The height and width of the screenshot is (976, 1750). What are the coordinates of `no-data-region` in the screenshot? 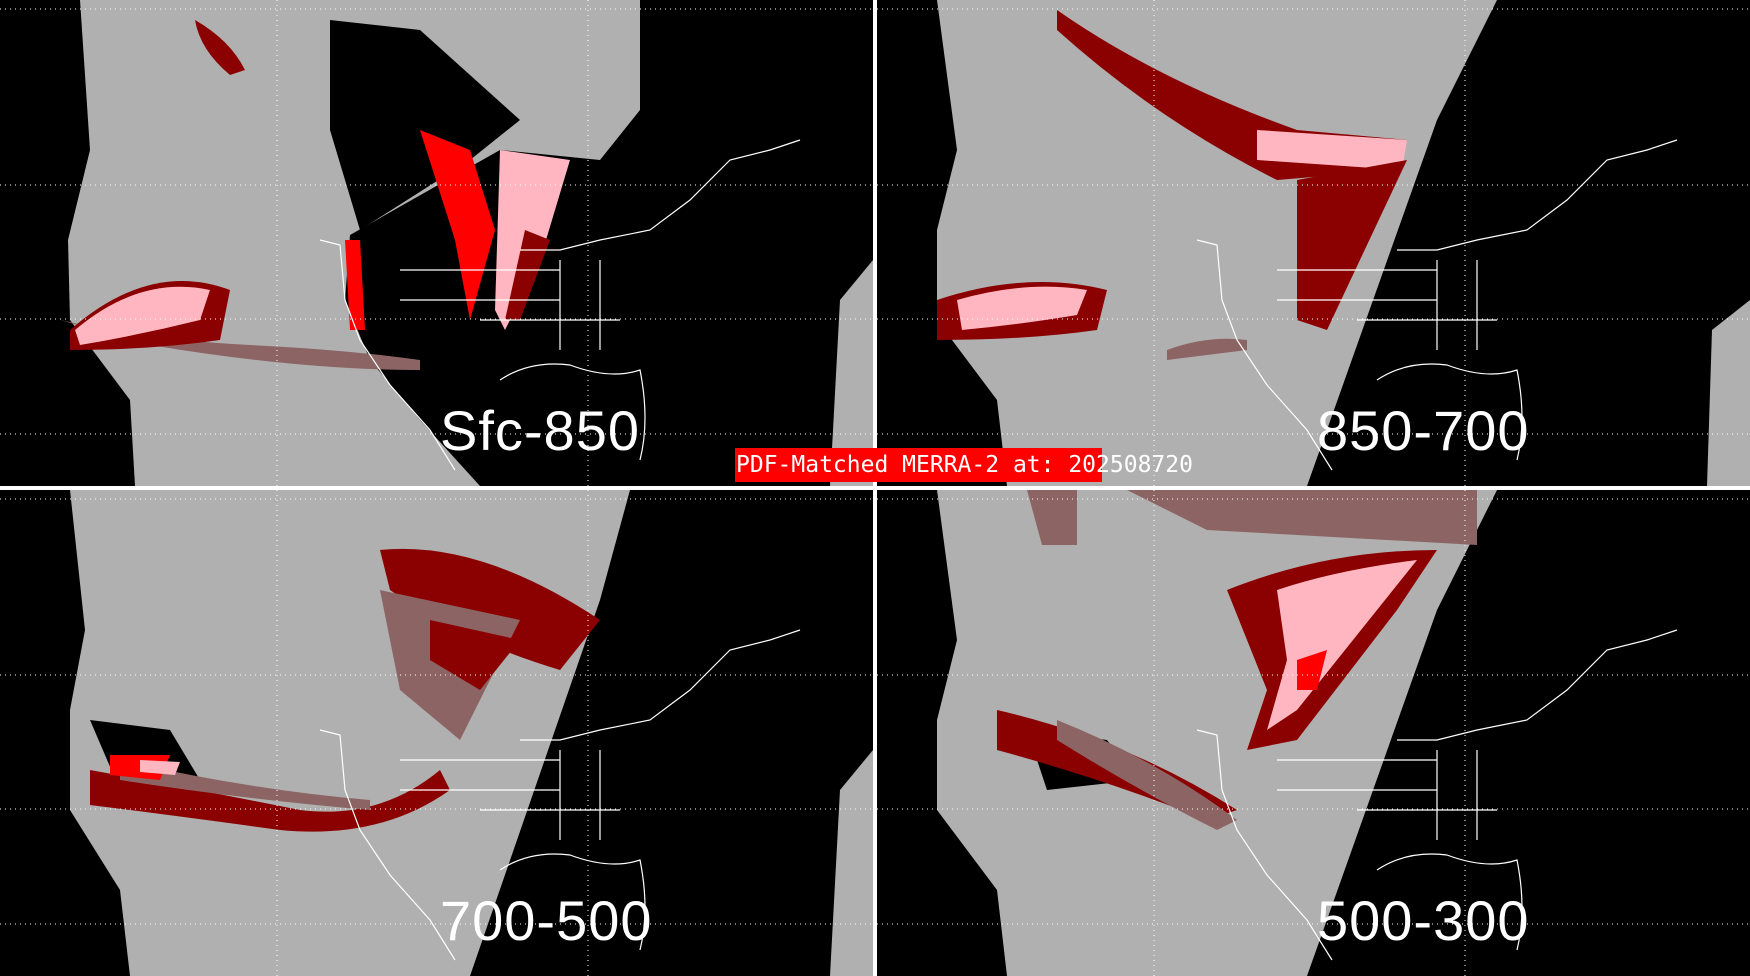 It's located at (425, 125).